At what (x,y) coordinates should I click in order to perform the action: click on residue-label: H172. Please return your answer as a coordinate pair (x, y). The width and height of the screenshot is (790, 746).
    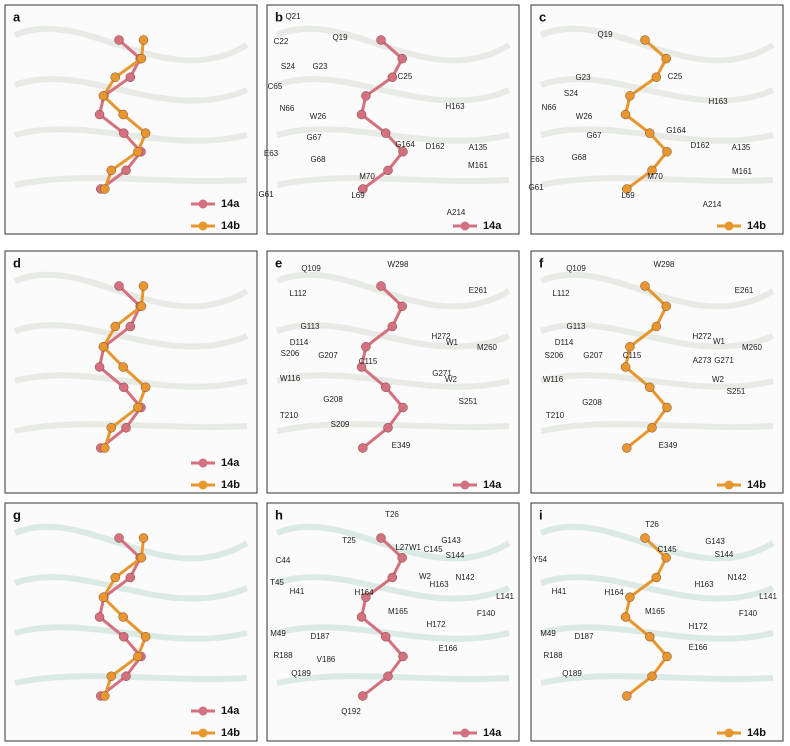
    Looking at the image, I should click on (698, 626).